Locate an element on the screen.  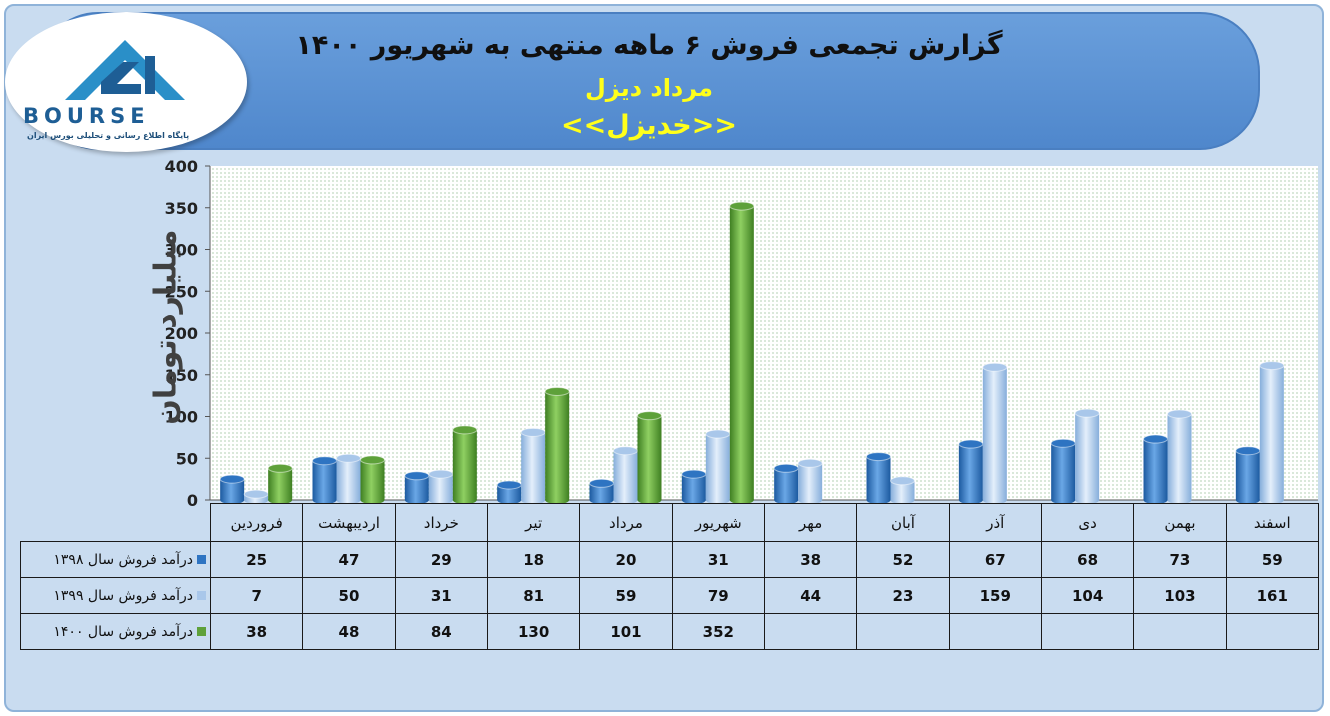
table-cell: 29 is located at coordinates (441, 559).